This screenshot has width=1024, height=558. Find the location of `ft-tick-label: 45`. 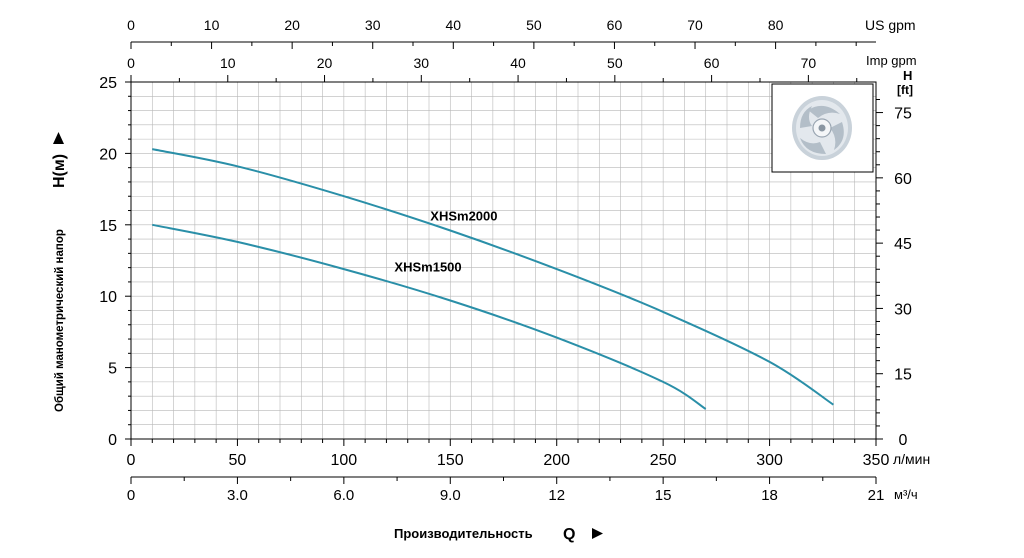

ft-tick-label: 45 is located at coordinates (903, 244).